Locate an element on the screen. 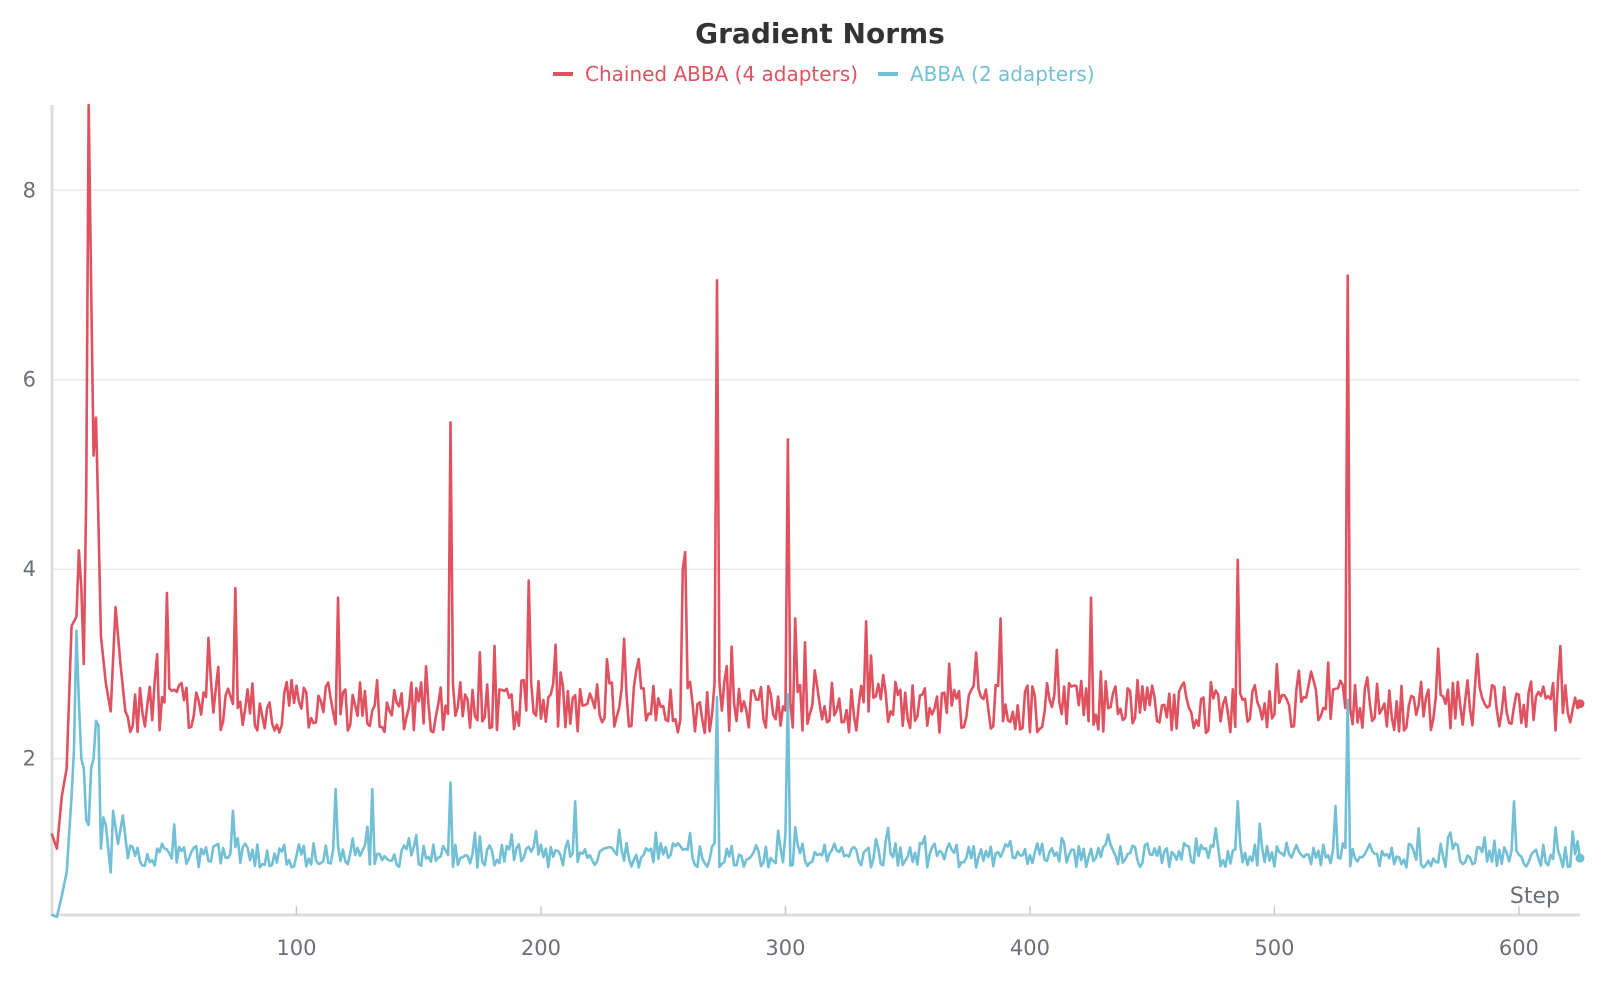 Image resolution: width=1612 pixels, height=984 pixels. chart-title: Gradient Norms is located at coordinates (820, 33).